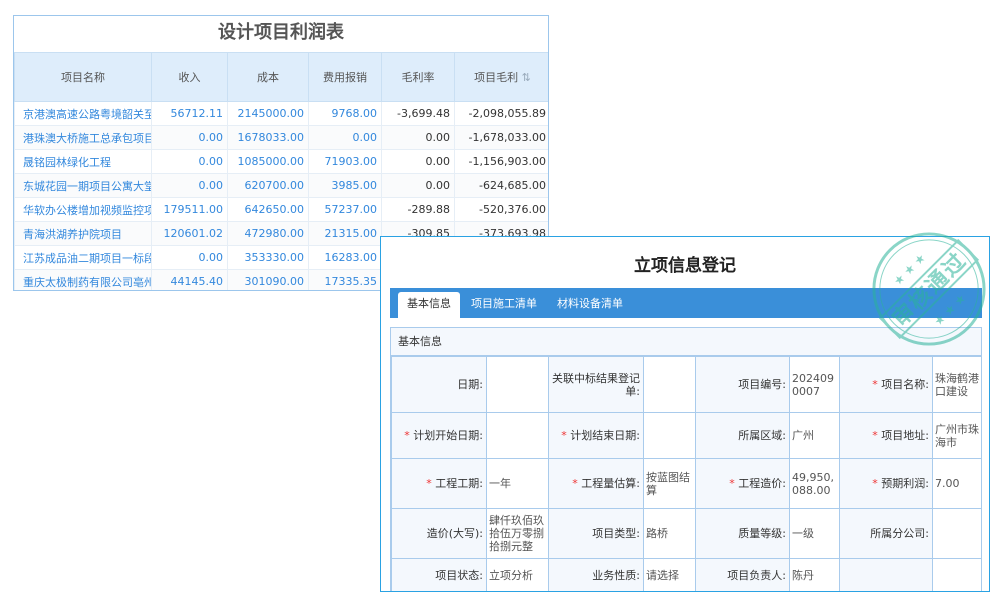 Image resolution: width=1000 pixels, height=600 pixels. I want to click on column-header: 费用报销, so click(345, 77).